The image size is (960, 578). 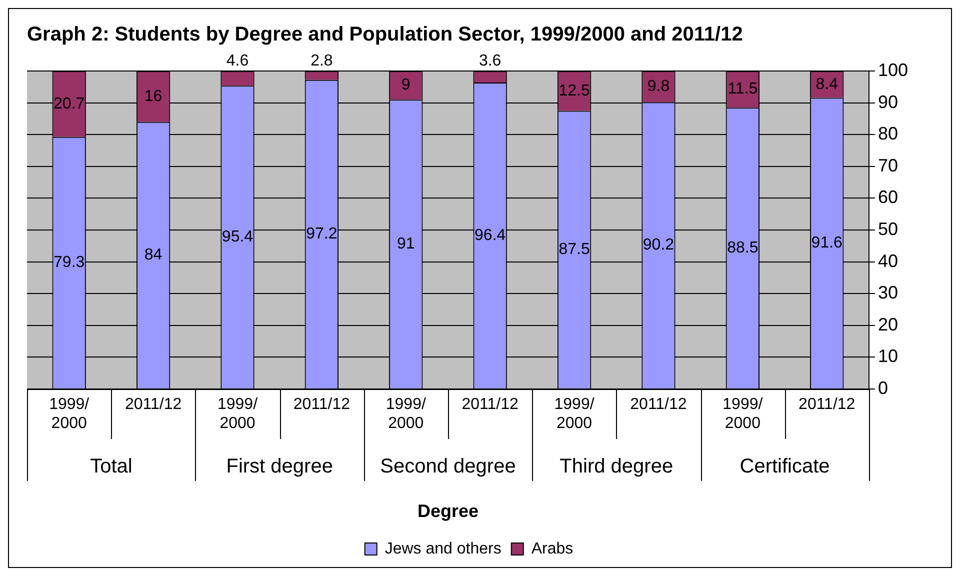 I want to click on data-label: 16, so click(x=153, y=96).